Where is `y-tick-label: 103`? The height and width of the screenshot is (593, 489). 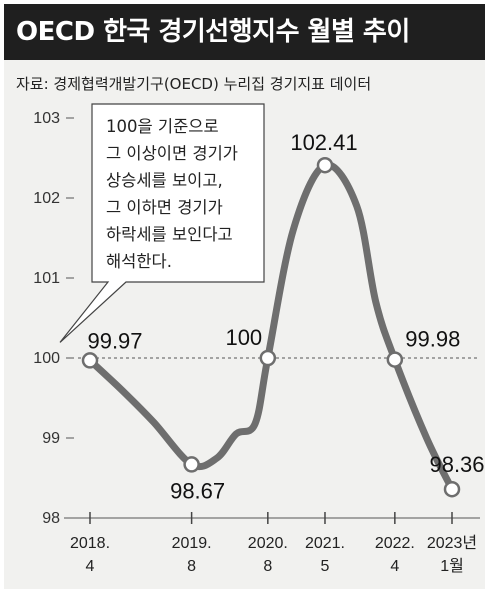
y-tick-label: 103 is located at coordinates (46, 118).